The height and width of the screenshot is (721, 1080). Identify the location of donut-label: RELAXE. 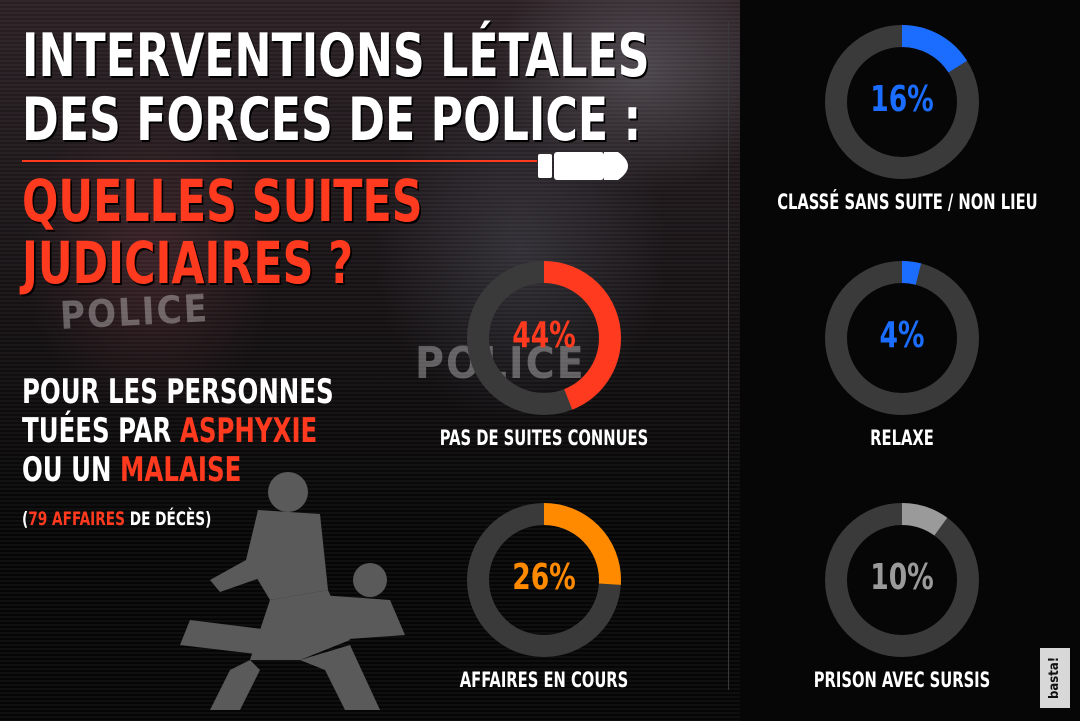
(902, 438).